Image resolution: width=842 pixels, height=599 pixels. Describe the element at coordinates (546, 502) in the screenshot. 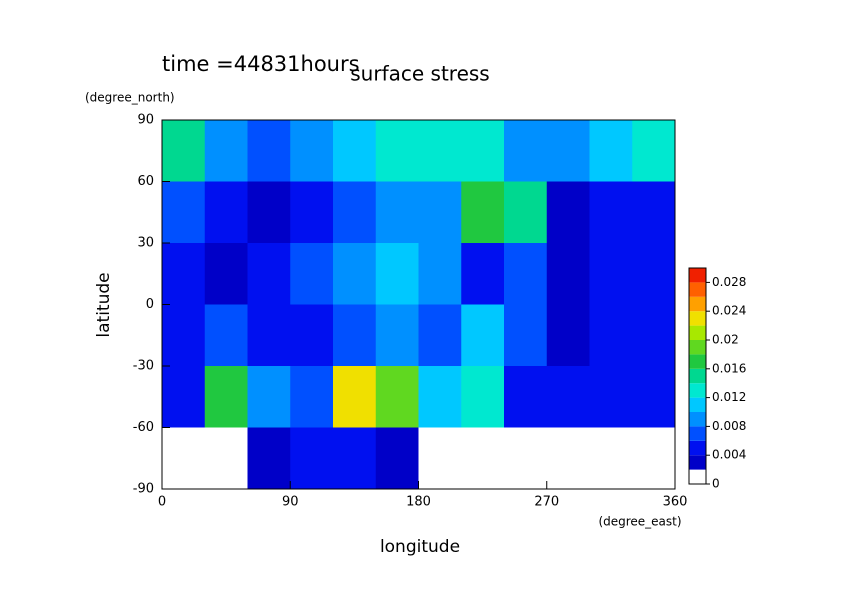

I see `x-tick-label: 270` at that location.